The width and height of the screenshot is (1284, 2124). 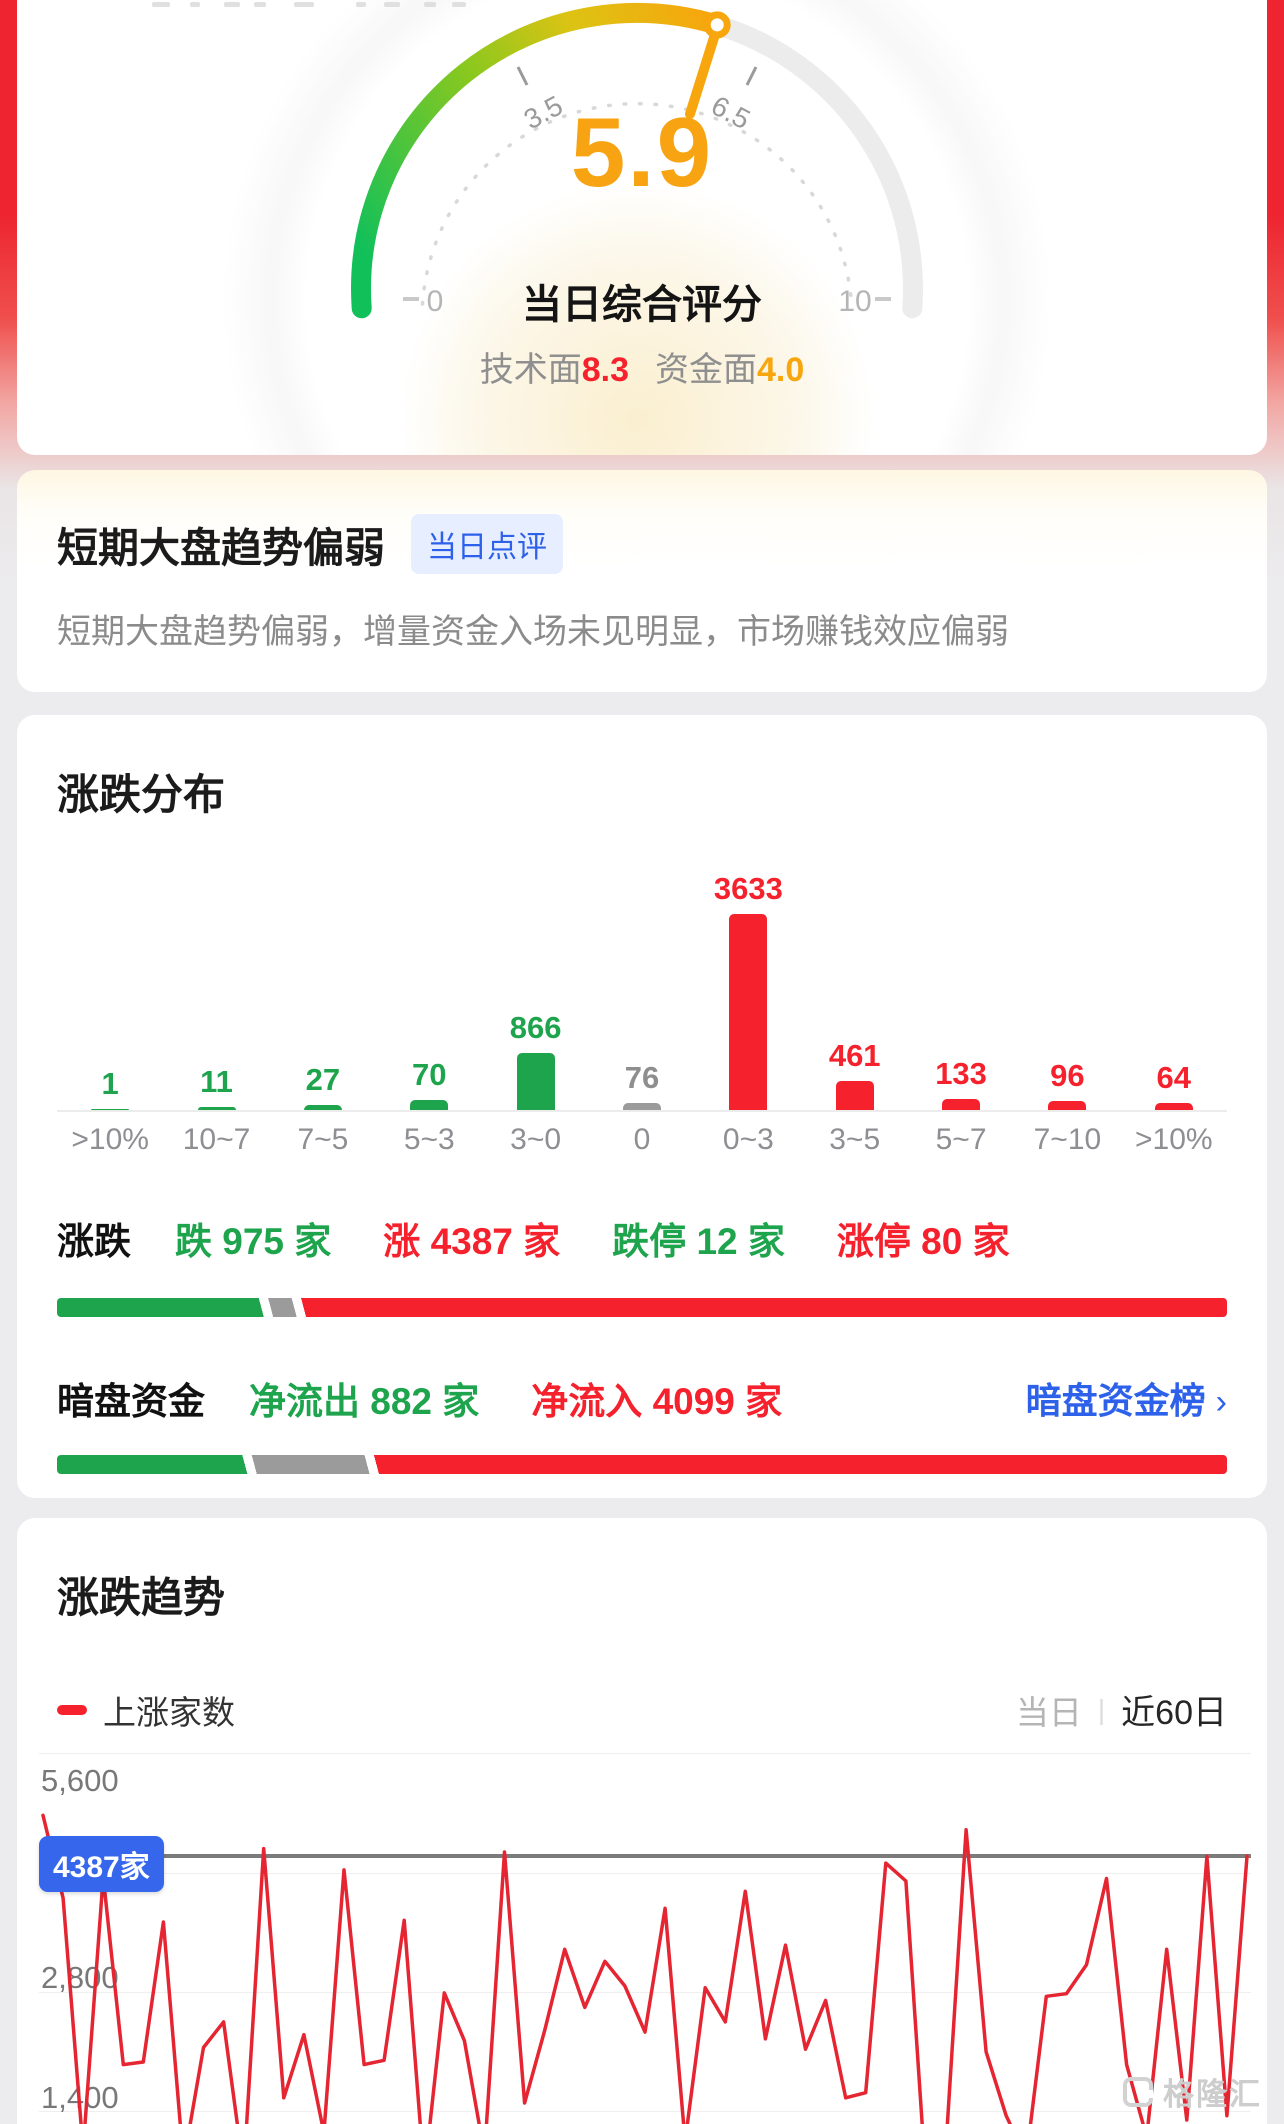 I want to click on updown-label: 涨跌, so click(x=94, y=1241).